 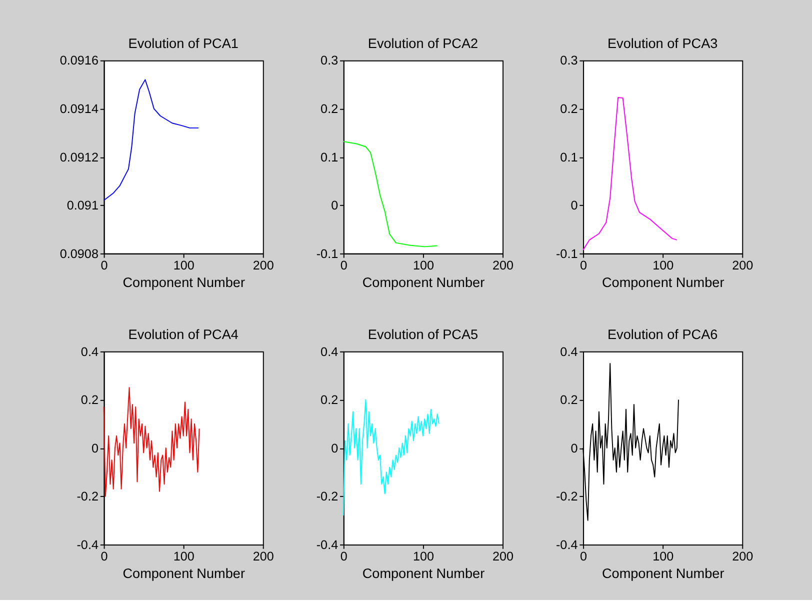 I want to click on y-tick-label: 0.0908, so click(x=79, y=253).